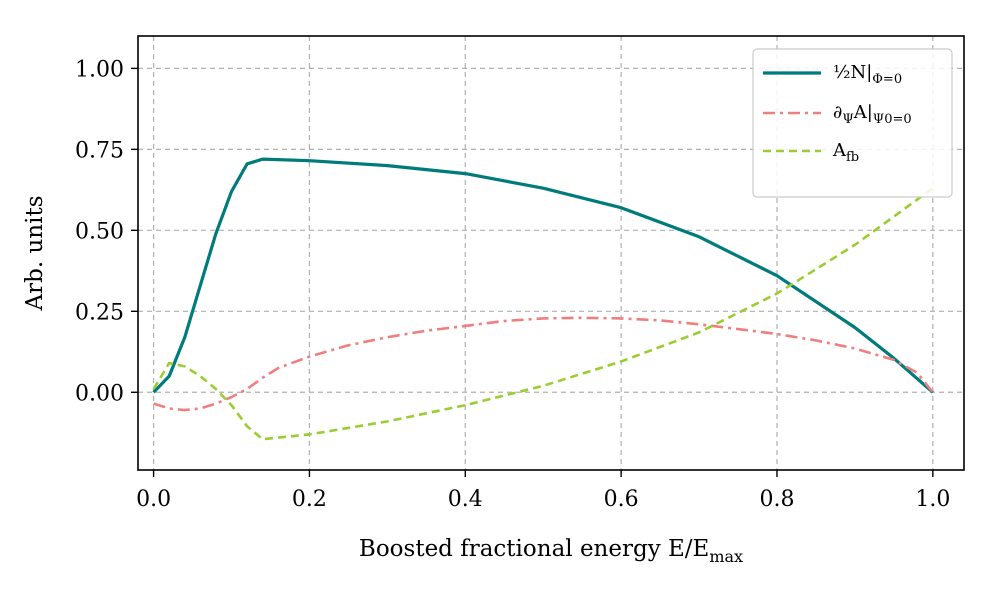 The image size is (1000, 600). I want to click on x-tick-label: 0.2, so click(309, 499).